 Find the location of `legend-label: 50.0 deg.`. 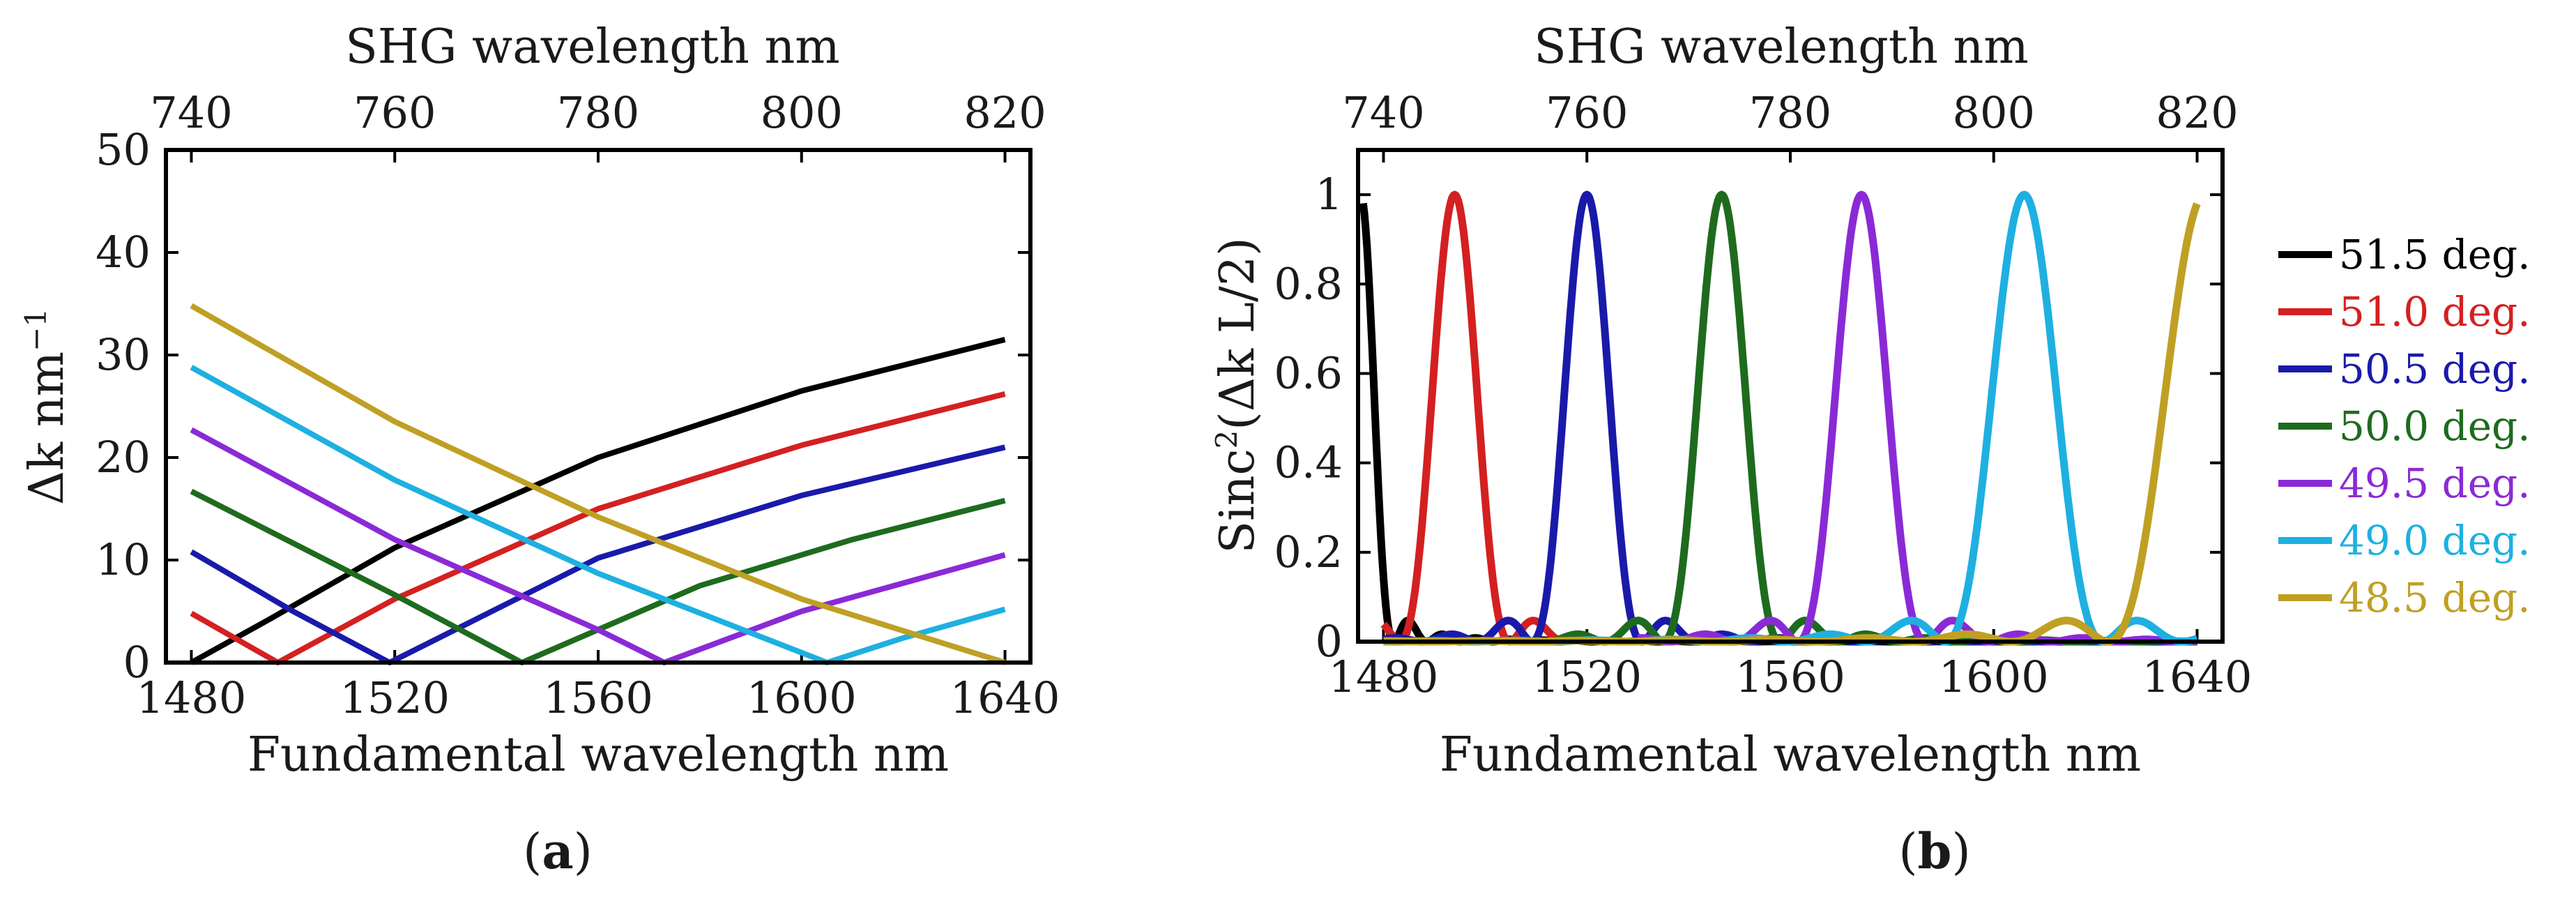

legend-label: 50.0 deg. is located at coordinates (2435, 426).